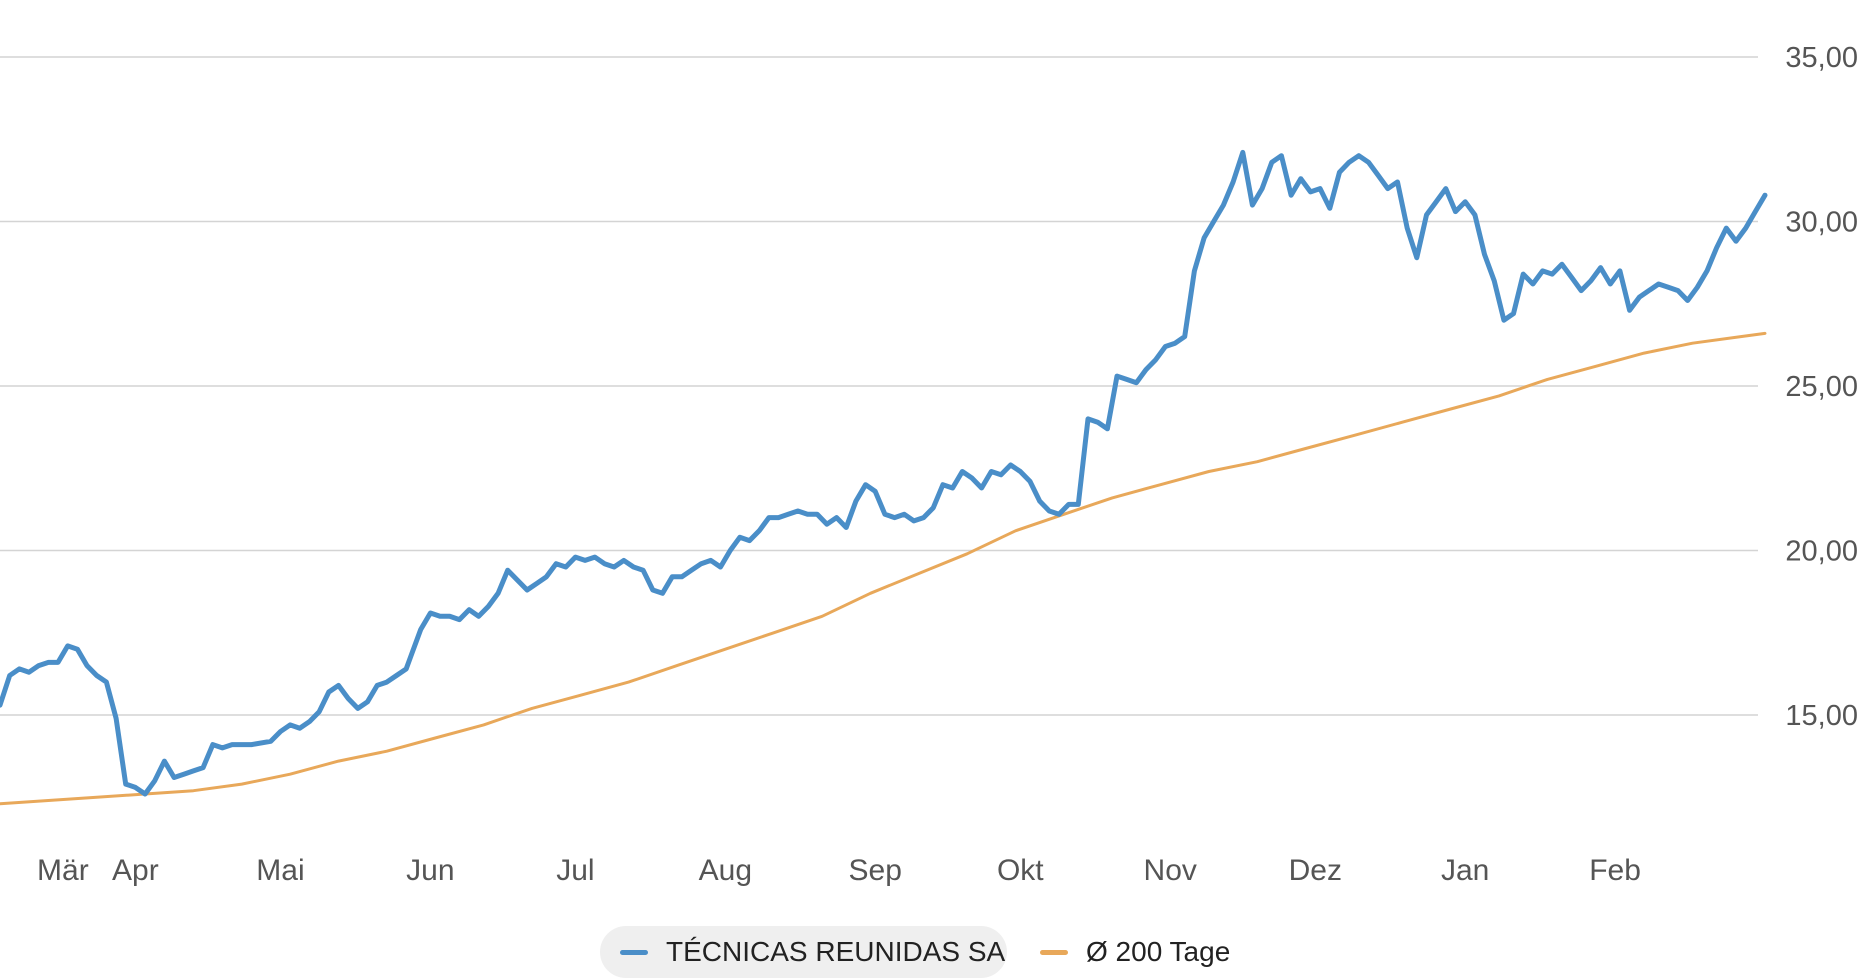 Image resolution: width=1863 pixels, height=980 pixels. I want to click on legend-swatch-price, so click(634, 952).